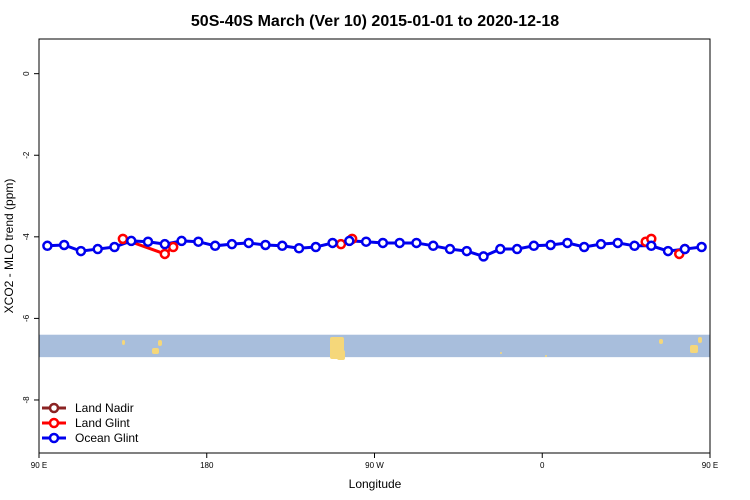 The width and height of the screenshot is (750, 500). I want to click on ocean-glint-line, so click(374, 249).